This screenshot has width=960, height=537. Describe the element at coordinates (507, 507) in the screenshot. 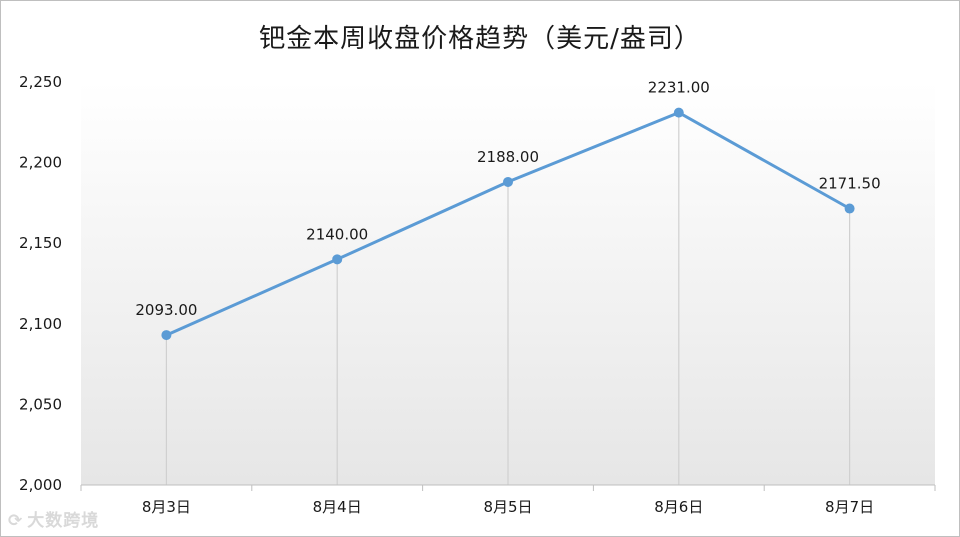

I see `x-tick-label: 8月5日` at that location.